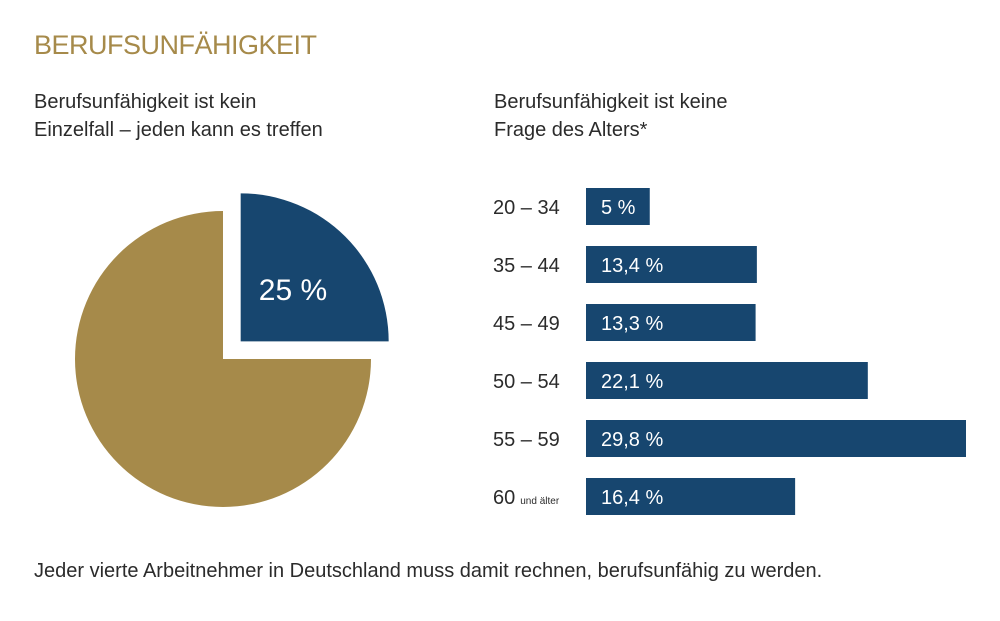 The image size is (1000, 621). Describe the element at coordinates (223, 359) in the screenshot. I see `pie-slice-rest` at that location.